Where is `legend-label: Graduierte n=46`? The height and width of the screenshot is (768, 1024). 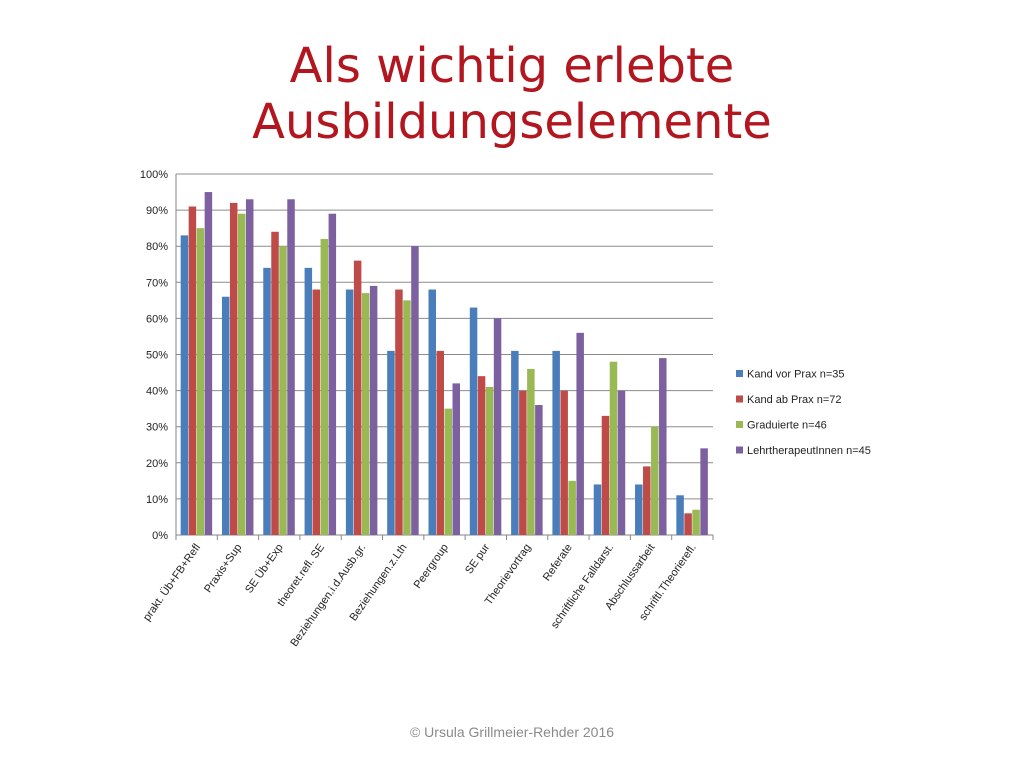
legend-label: Graduierte n=46 is located at coordinates (787, 426).